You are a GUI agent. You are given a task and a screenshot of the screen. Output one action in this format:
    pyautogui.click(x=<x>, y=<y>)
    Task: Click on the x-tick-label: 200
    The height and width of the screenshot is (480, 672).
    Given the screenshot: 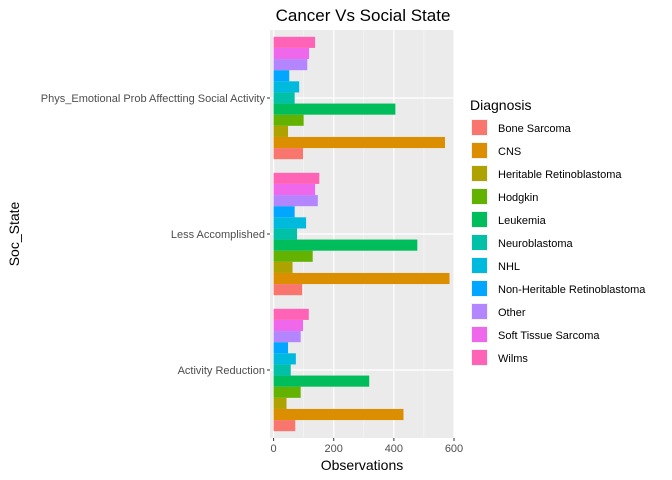 What is the action you would take?
    pyautogui.click(x=334, y=449)
    